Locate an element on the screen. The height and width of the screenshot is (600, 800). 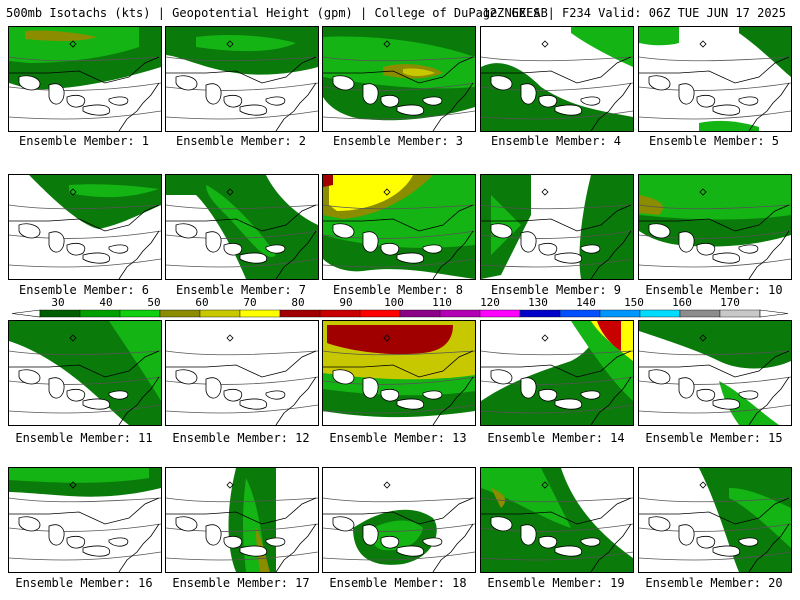
colorbar-tick-label: 50 is located at coordinates (153, 302).